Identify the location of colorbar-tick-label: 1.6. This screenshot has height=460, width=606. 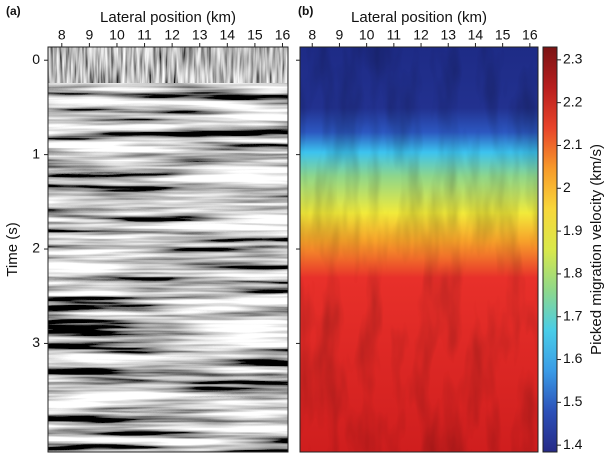
(573, 358).